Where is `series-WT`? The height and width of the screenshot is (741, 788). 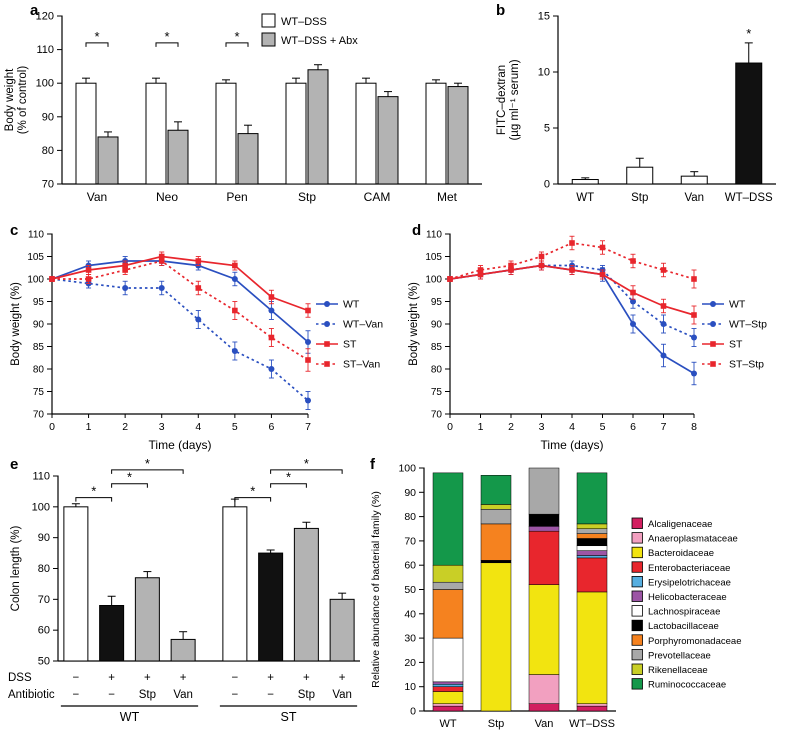 series-WT is located at coordinates (180, 301).